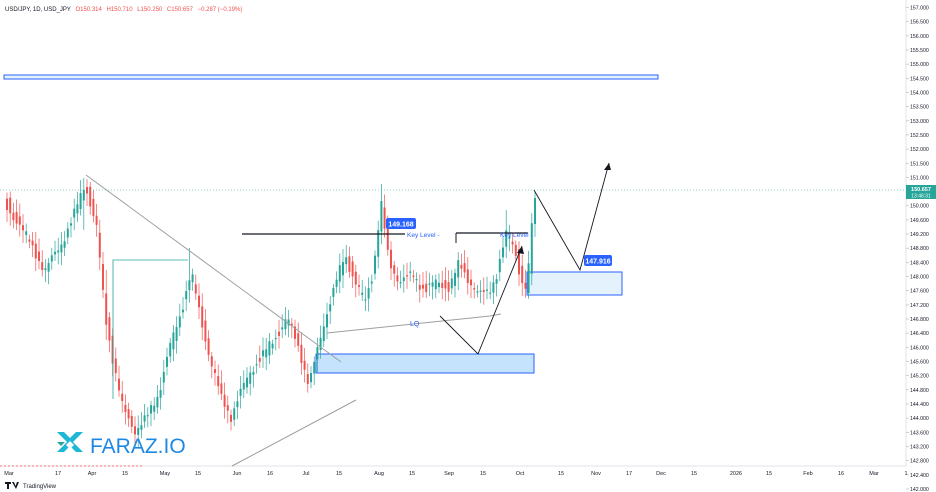 This screenshot has height=492, width=936. What do you see at coordinates (213, 268) in the screenshot?
I see `descending-trendline` at bounding box center [213, 268].